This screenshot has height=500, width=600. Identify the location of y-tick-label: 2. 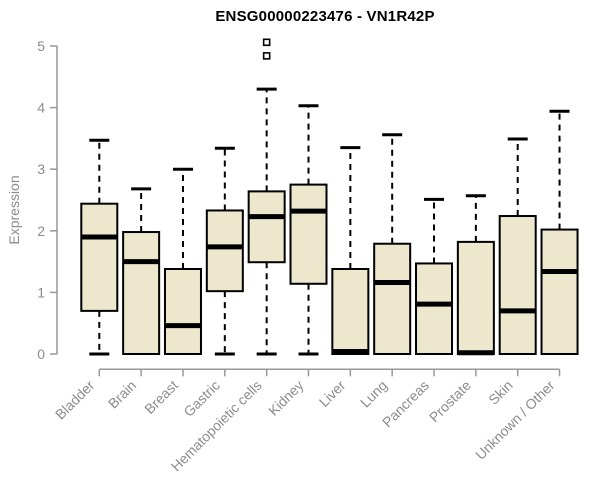
(41, 231).